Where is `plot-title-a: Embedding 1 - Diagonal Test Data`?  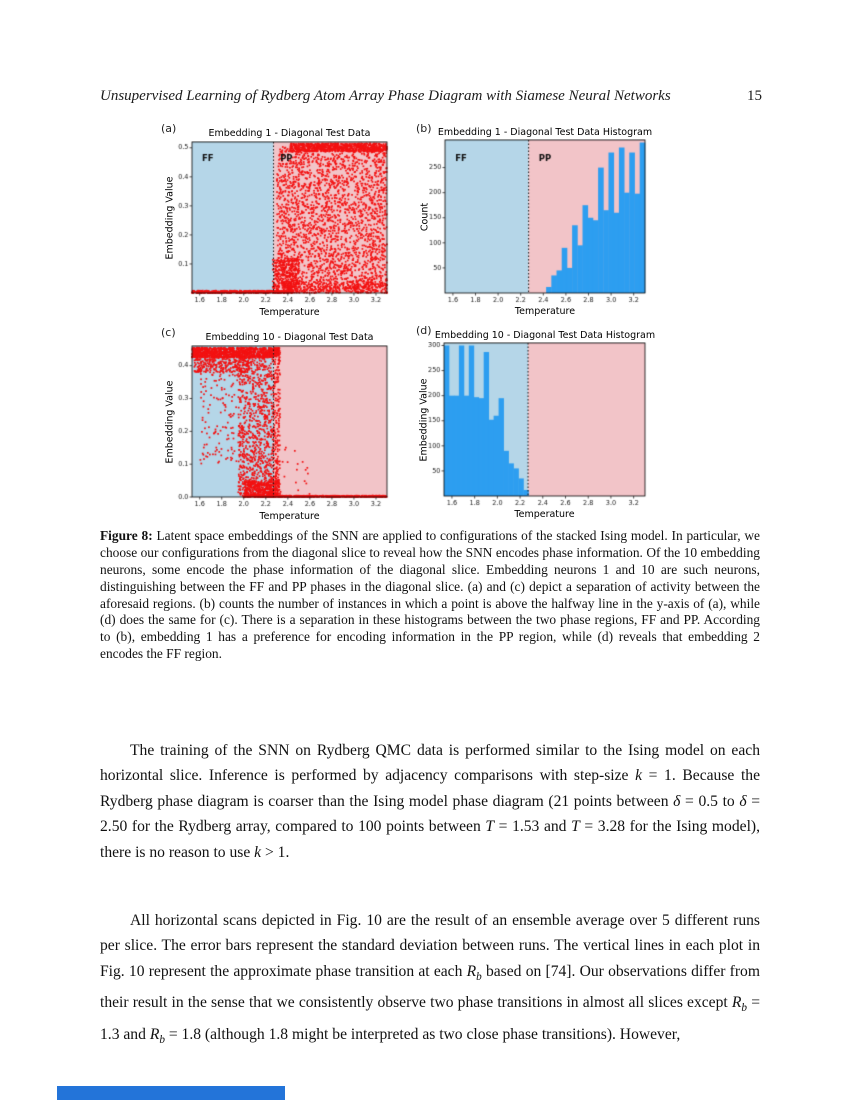
plot-title-a: Embedding 1 - Diagonal Test Data is located at coordinates (289, 133).